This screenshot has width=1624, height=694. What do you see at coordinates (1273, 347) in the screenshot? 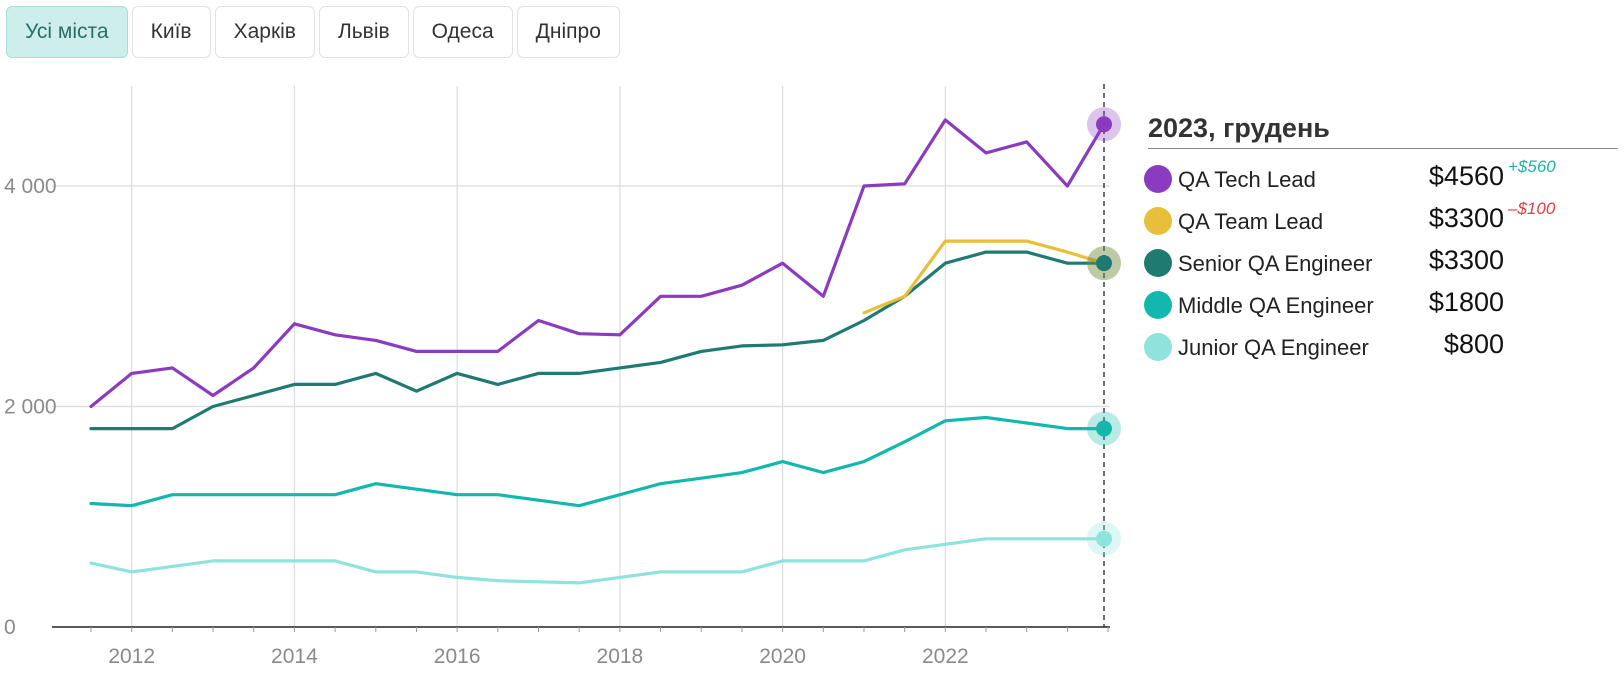
I see `legend-label: Junior QA Engineer` at bounding box center [1273, 347].